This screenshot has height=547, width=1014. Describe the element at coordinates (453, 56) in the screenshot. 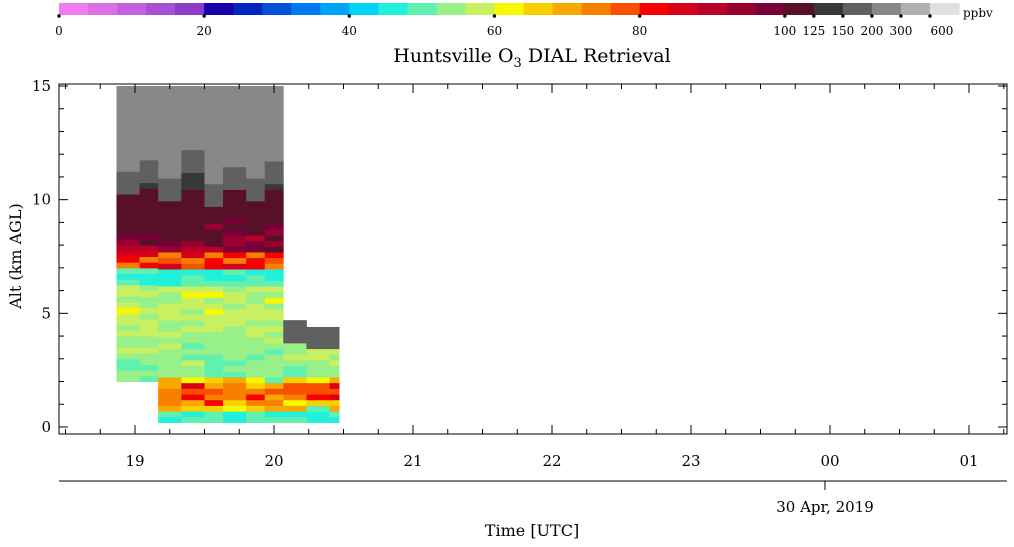

I see `chart-title-prefix: Huntsville O` at that location.